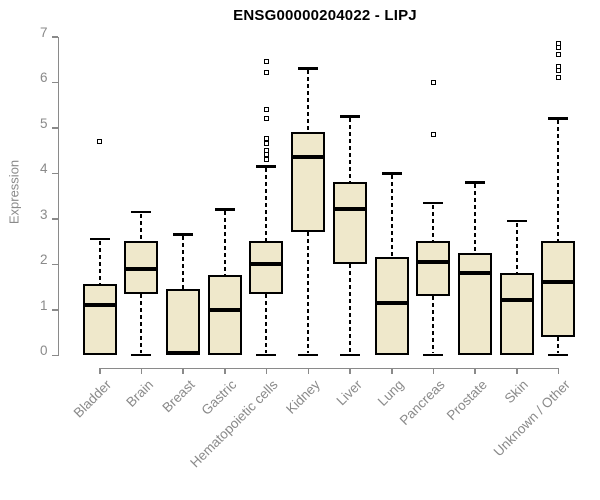 Image resolution: width=600 pixels, height=500 pixels. What do you see at coordinates (43, 305) in the screenshot?
I see `y-tick-label: 1` at bounding box center [43, 305].